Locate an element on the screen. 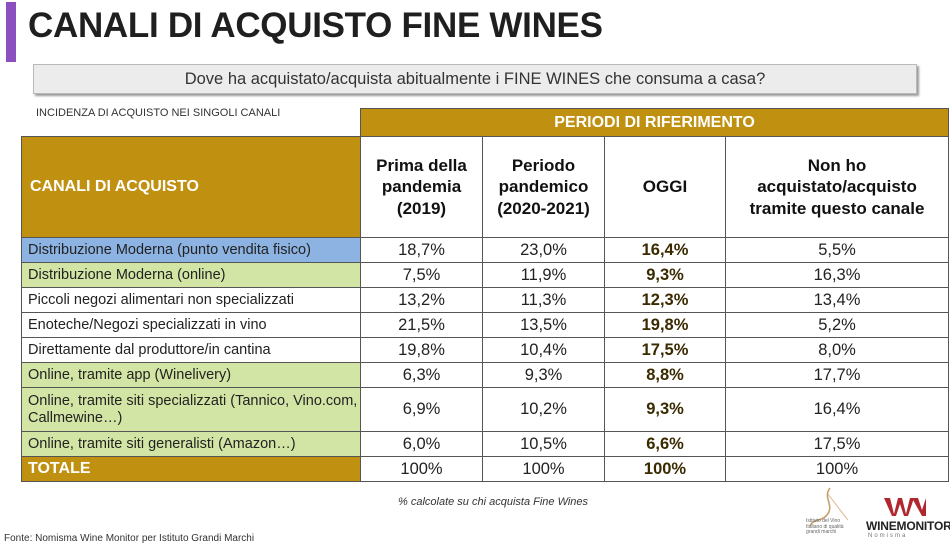 Image resolution: width=950 pixels, height=548 pixels. periods-header: PERIODI DI RIFERIMENTO is located at coordinates (654, 122).